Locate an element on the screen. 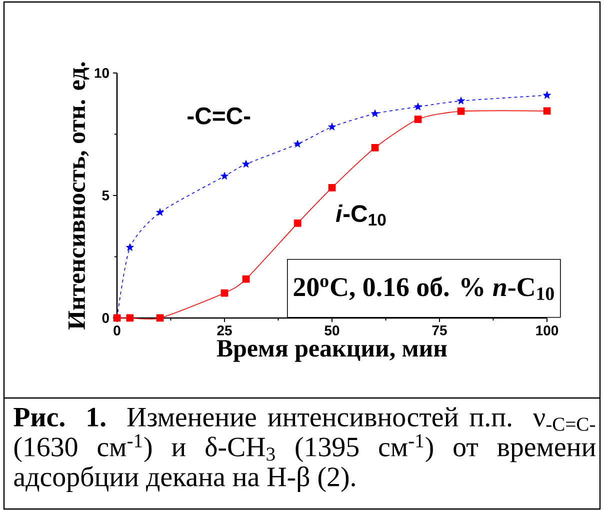  y-tick-label: 10 is located at coordinates (101, 73).